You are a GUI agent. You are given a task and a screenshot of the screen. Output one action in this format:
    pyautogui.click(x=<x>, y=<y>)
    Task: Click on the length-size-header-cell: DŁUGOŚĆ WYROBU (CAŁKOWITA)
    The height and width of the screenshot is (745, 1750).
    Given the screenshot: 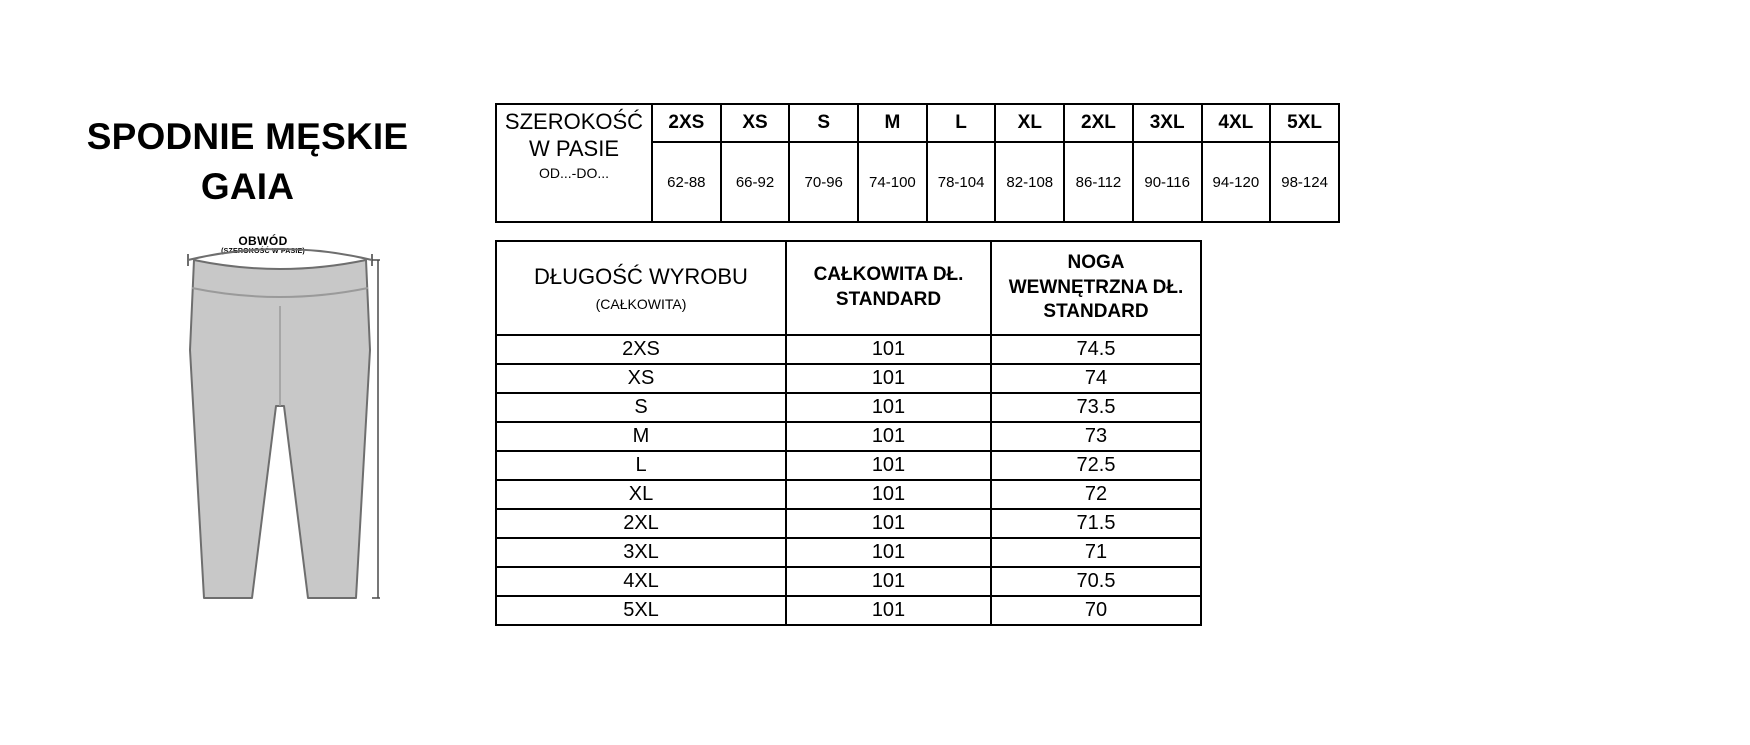 What is the action you would take?
    pyautogui.click(x=641, y=288)
    